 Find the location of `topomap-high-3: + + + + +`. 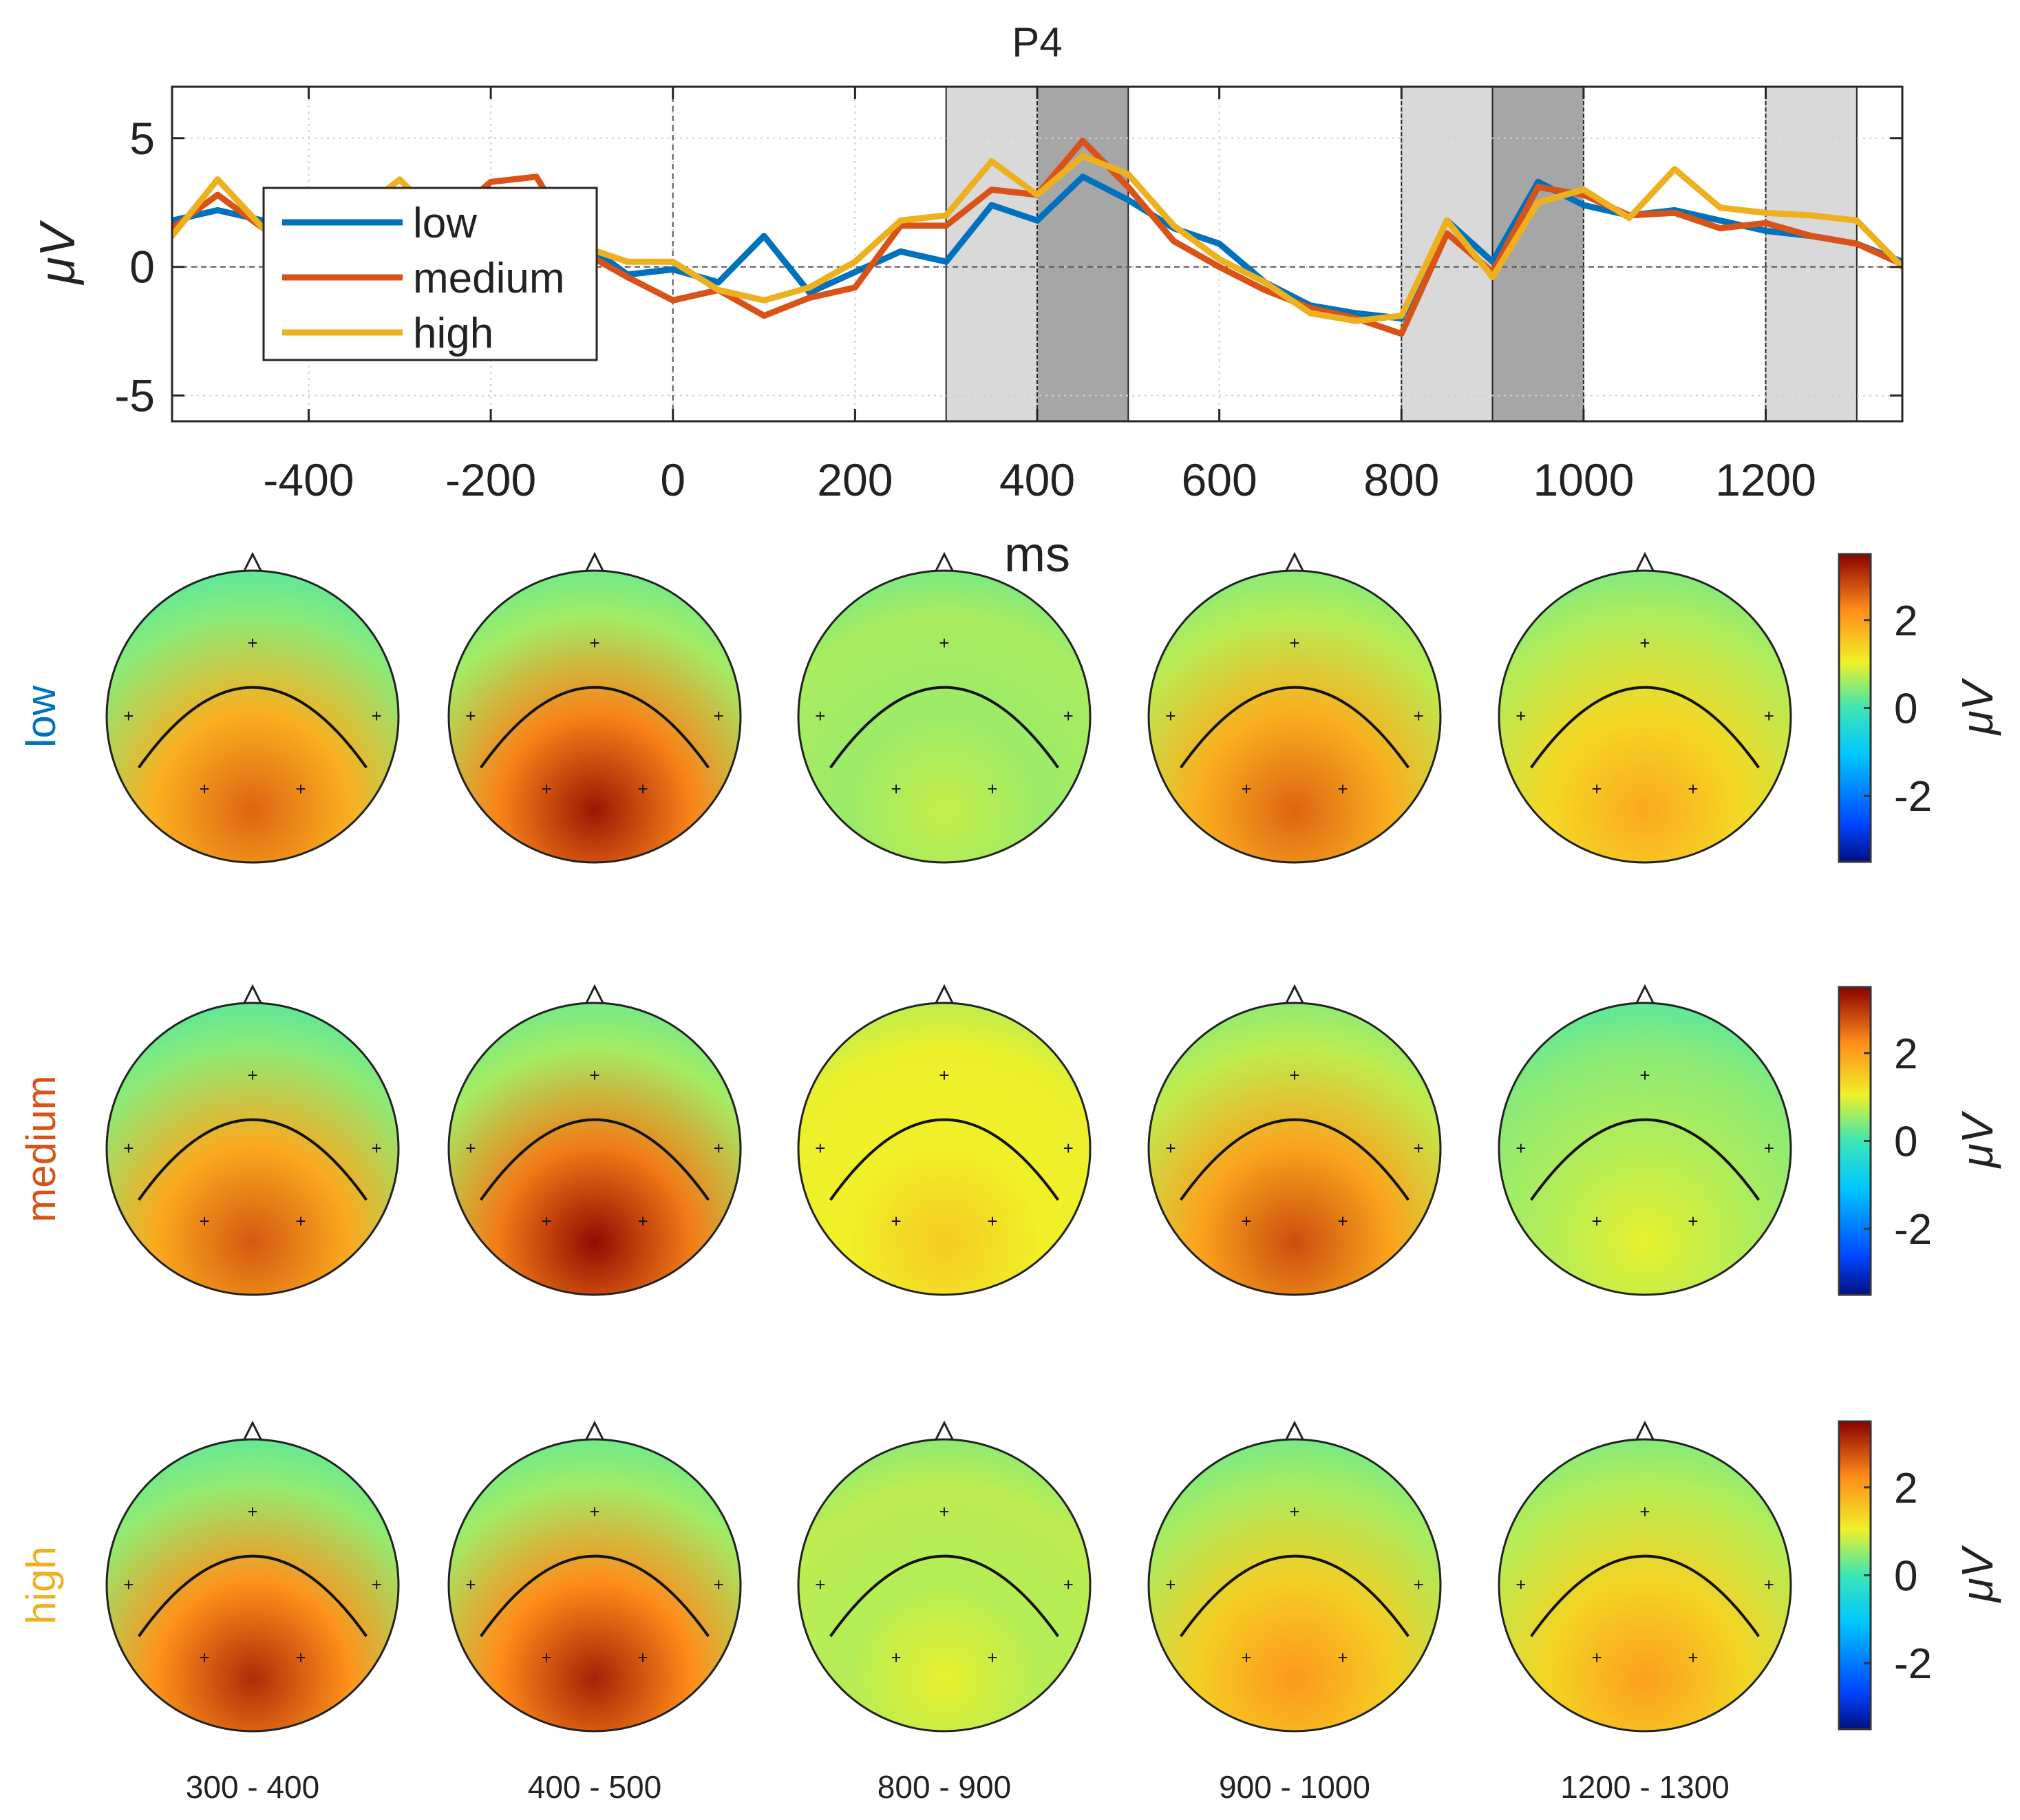

topomap-high-3: + + + + + is located at coordinates (1294, 1576).